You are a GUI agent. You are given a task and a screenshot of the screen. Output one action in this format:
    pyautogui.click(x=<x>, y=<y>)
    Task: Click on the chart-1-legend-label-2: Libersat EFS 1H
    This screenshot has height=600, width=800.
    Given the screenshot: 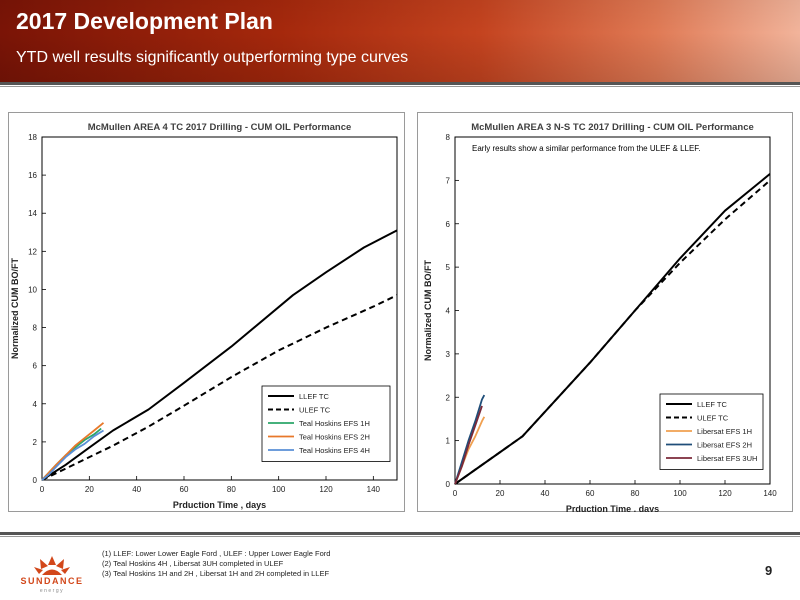 What is the action you would take?
    pyautogui.click(x=724, y=431)
    